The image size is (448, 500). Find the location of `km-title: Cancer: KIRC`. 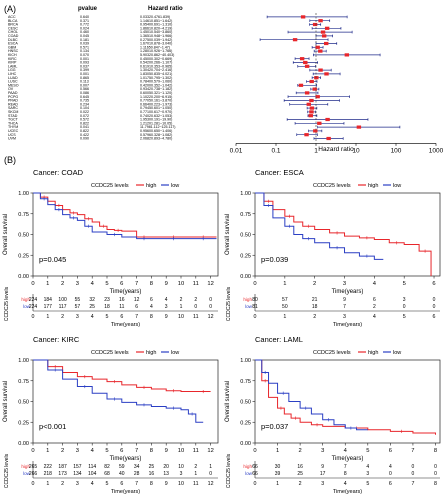

km-title: Cancer: KIRC is located at coordinates (56, 339).